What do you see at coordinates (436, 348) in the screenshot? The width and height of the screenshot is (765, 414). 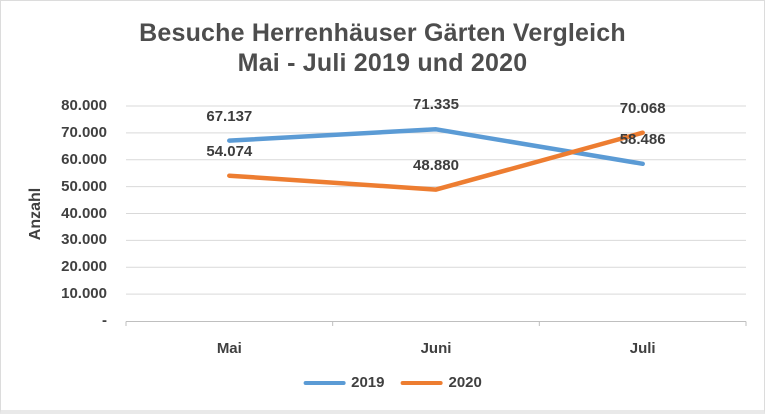 I see `x-tick-label-Juni: Juni` at bounding box center [436, 348].